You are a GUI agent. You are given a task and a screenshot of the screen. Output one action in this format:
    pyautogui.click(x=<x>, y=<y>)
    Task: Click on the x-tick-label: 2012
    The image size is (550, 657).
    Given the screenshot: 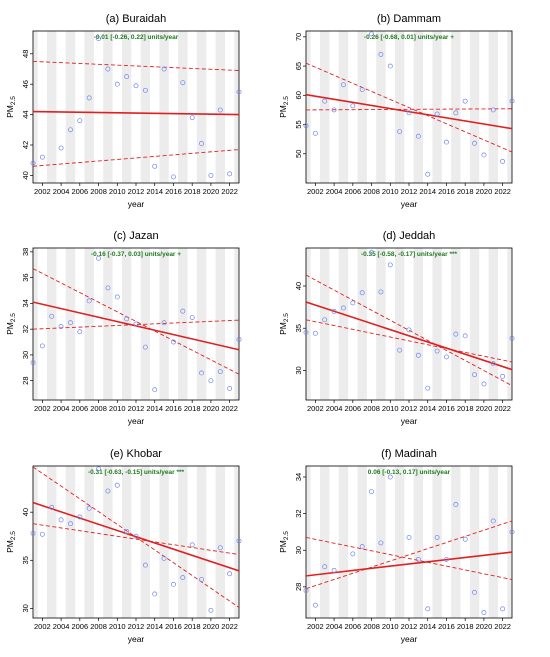 What is the action you would take?
    pyautogui.click(x=409, y=191)
    